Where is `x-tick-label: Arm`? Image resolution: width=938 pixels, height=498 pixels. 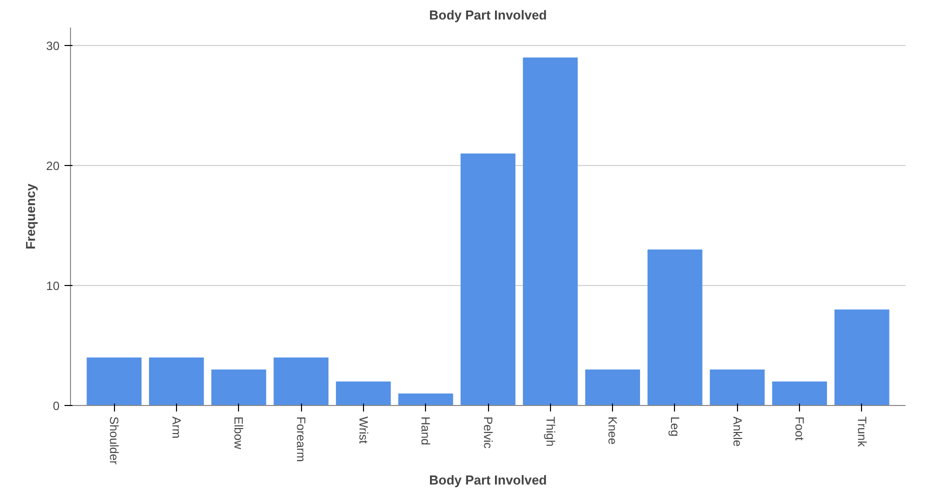
x-tick-label: Arm is located at coordinates (176, 427).